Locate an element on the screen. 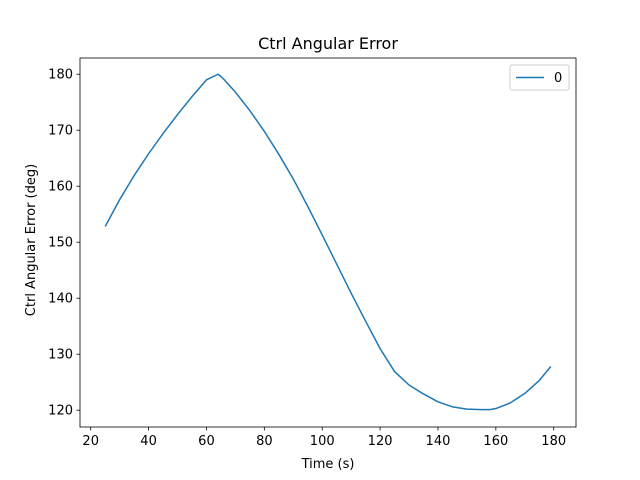 This screenshot has height=480, width=640. chart-title: Ctrl Angular Error is located at coordinates (328, 43).